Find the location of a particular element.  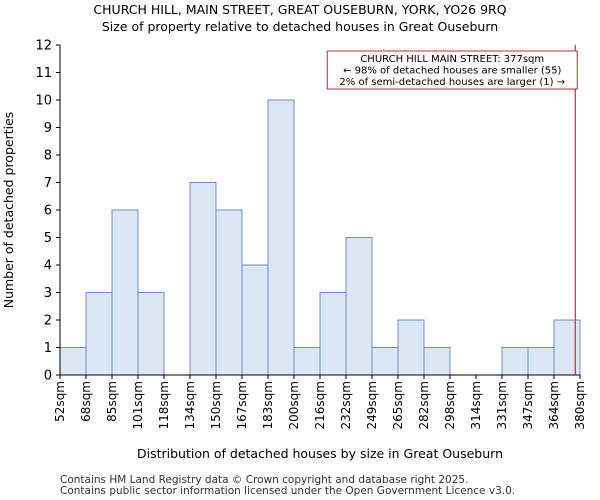

annotation-box is located at coordinates (452, 70).